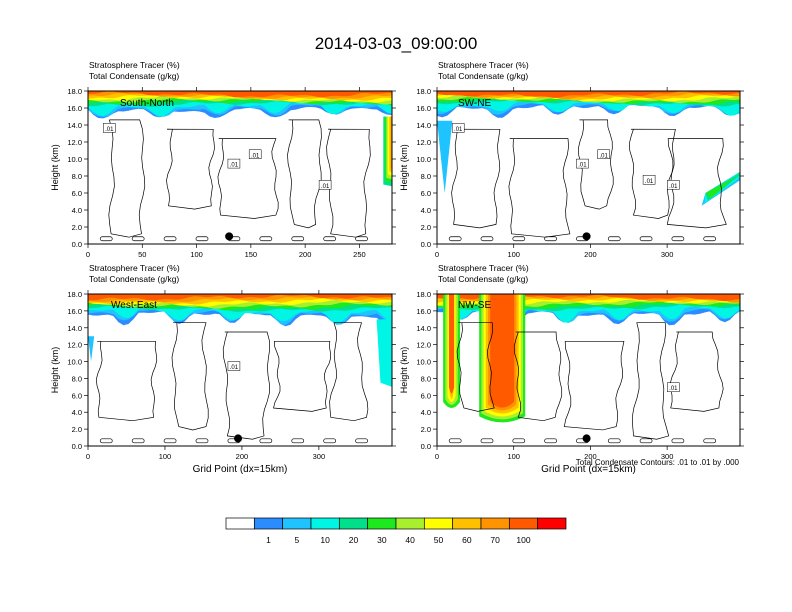 Image resolution: width=792 pixels, height=612 pixels. I want to click on colorbar-level-label: 50, so click(439, 540).